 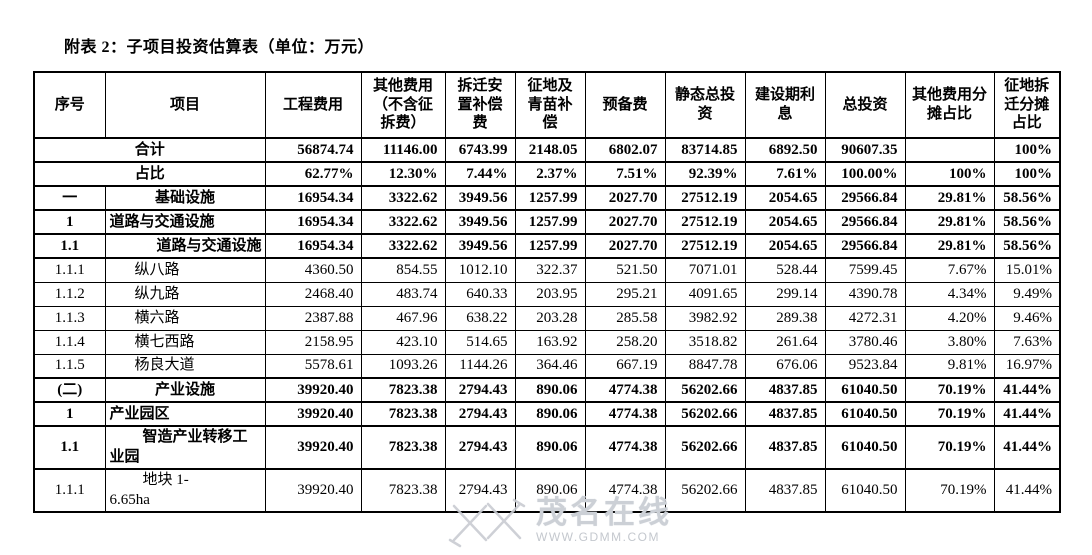 I want to click on cell-value: 2027.70, so click(x=625, y=246).